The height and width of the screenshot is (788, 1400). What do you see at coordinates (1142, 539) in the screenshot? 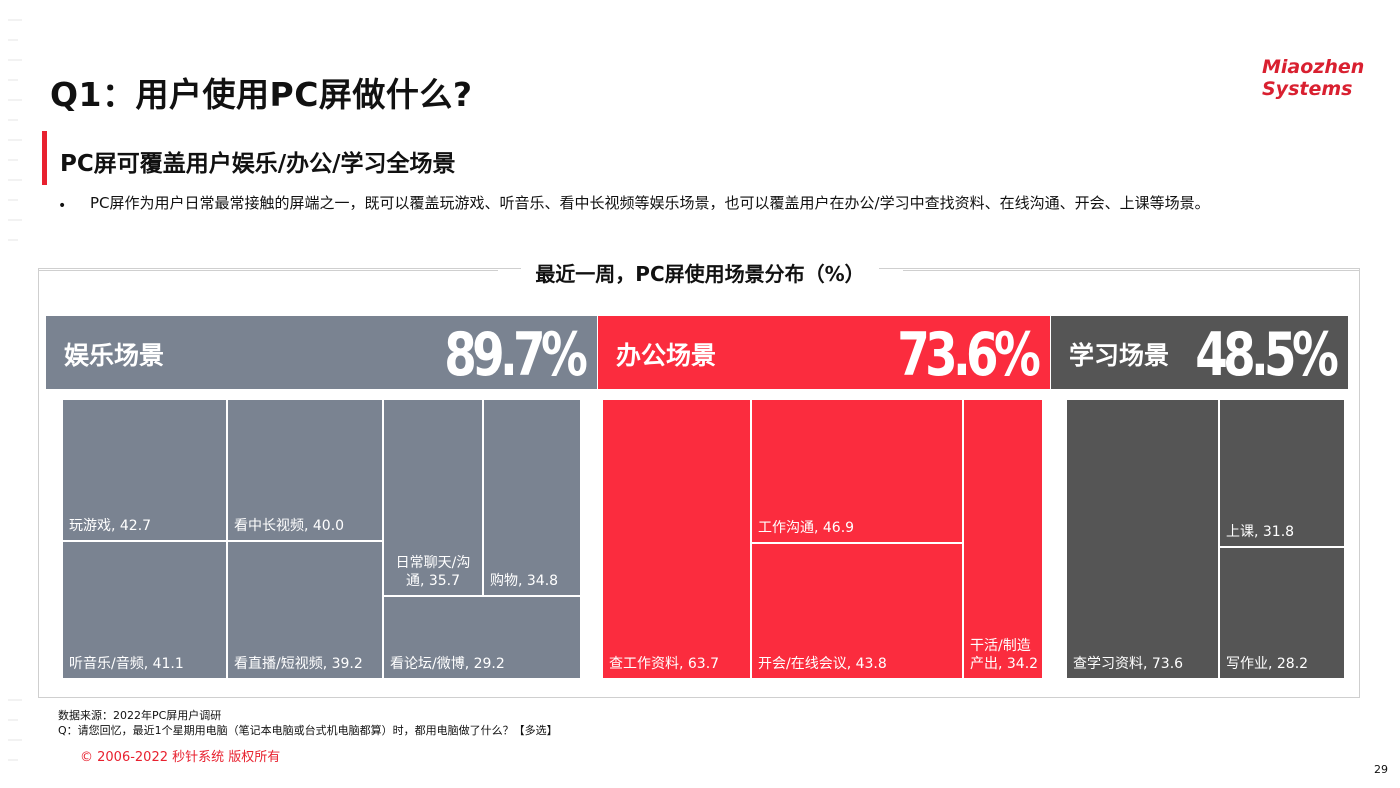
I see `treemap-tile: 查学习资料, 73.6` at bounding box center [1142, 539].